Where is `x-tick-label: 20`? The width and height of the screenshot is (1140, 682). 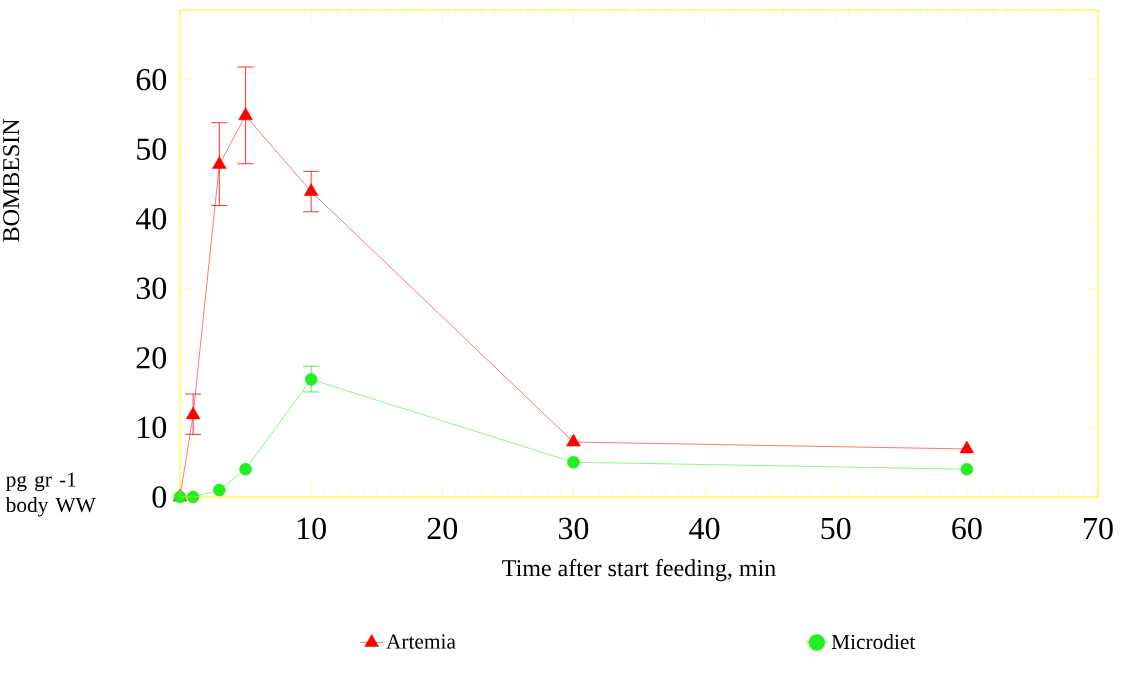
x-tick-label: 20 is located at coordinates (442, 528).